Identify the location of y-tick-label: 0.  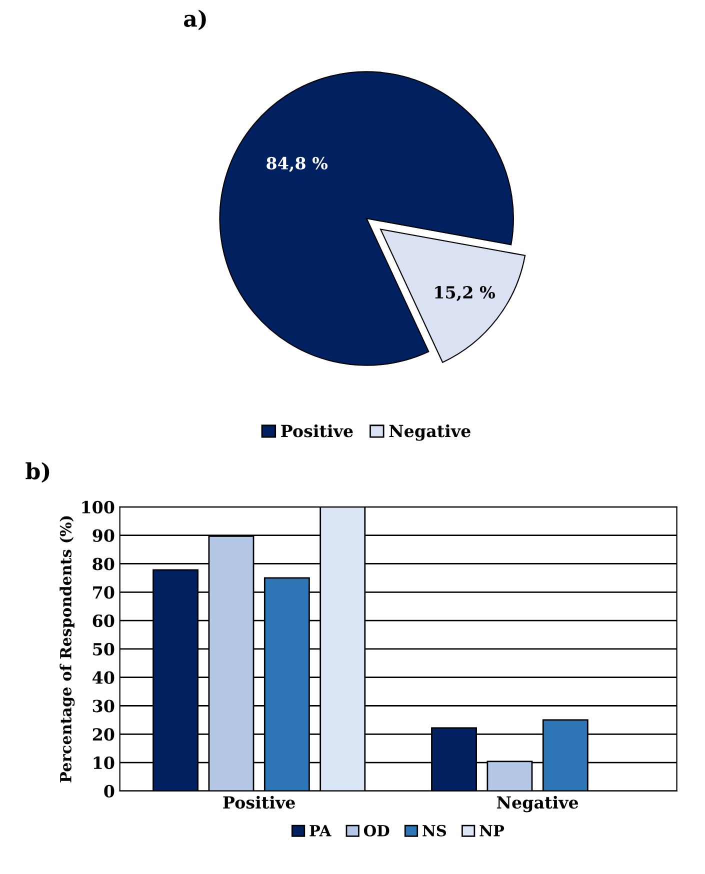
(109, 791).